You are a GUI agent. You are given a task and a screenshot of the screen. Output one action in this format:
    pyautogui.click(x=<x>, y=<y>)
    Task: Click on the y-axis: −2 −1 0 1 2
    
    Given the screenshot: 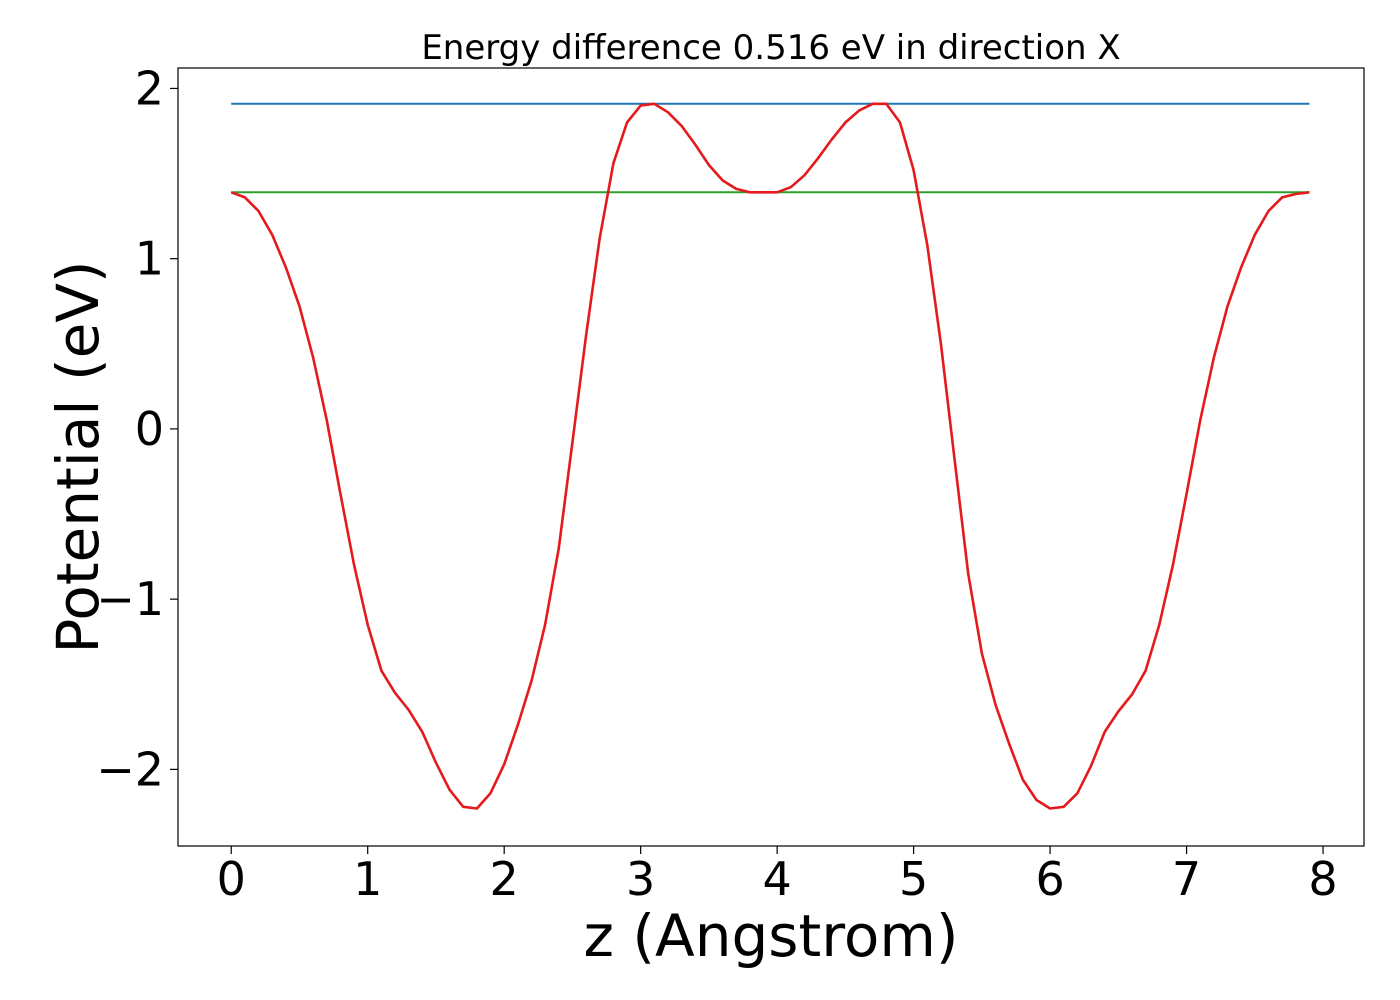 What is the action you would take?
    pyautogui.click(x=137, y=428)
    